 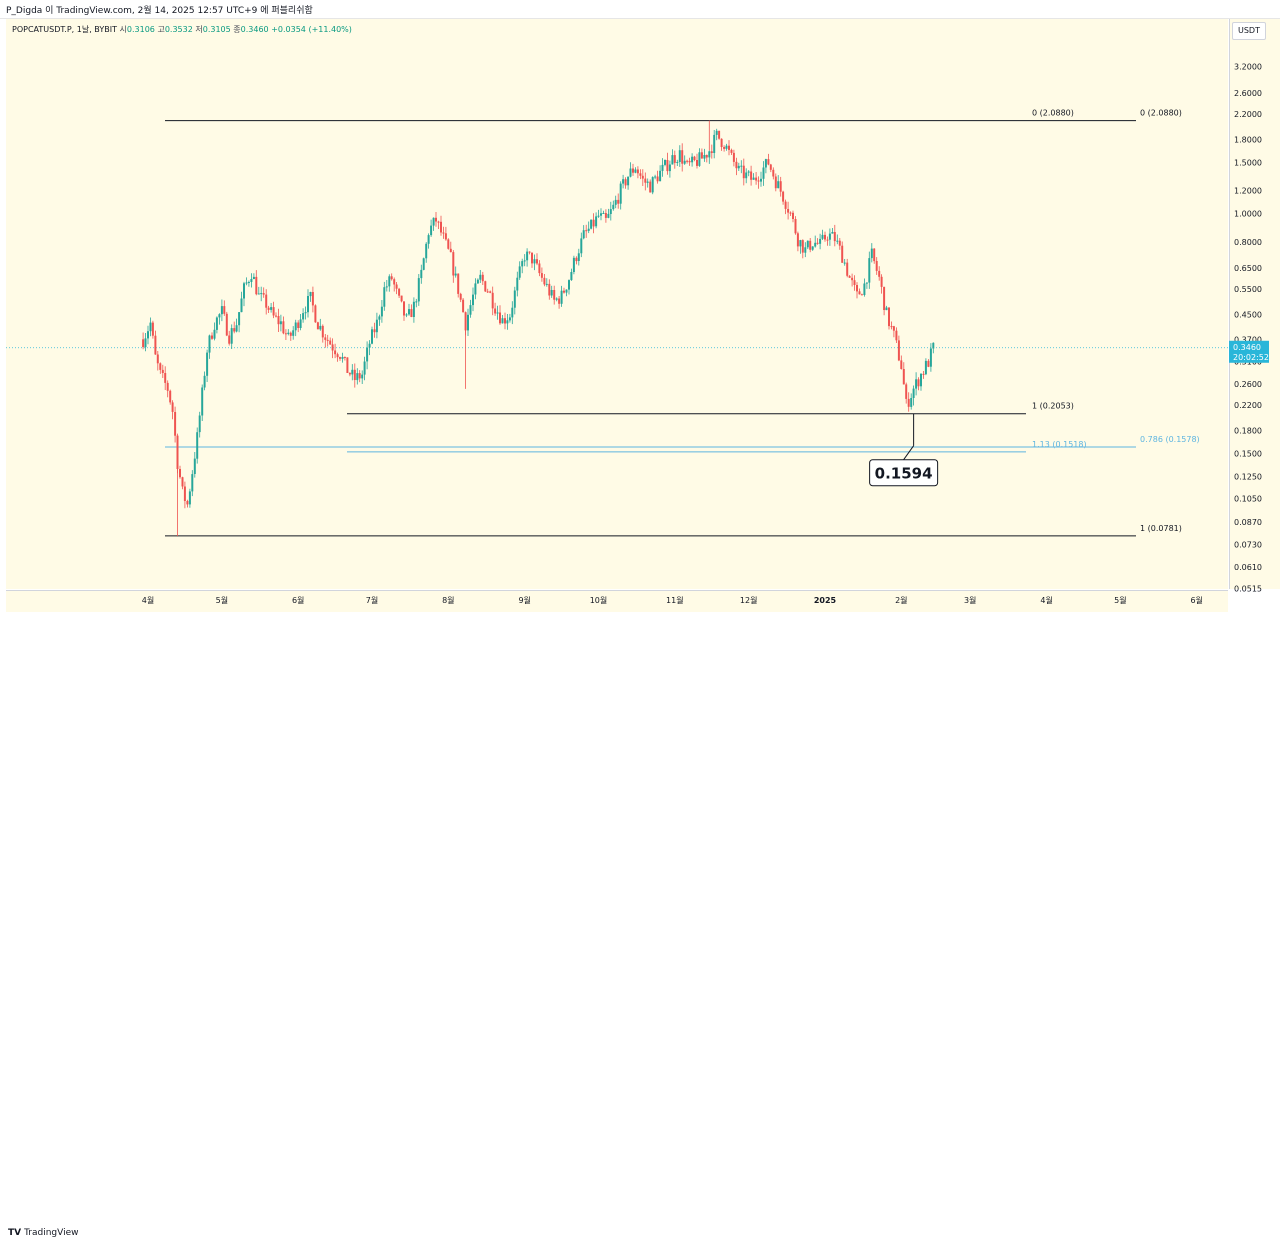 I want to click on price-tick-label: 2.6000, so click(x=1248, y=93).